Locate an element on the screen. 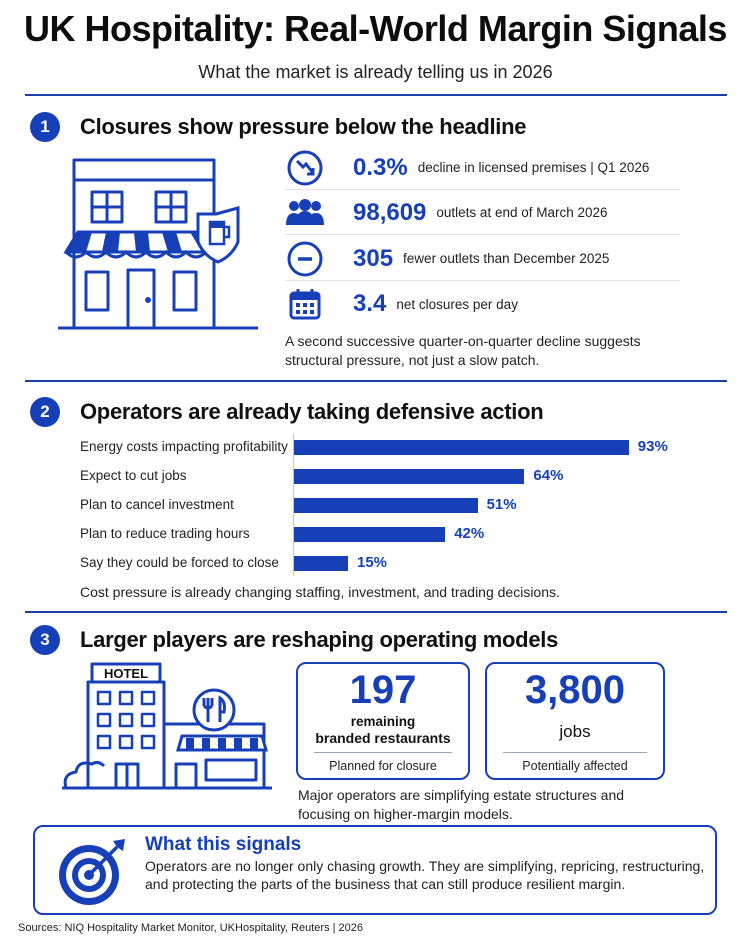  bar-label: Plan to reduce trading hours is located at coordinates (165, 533).